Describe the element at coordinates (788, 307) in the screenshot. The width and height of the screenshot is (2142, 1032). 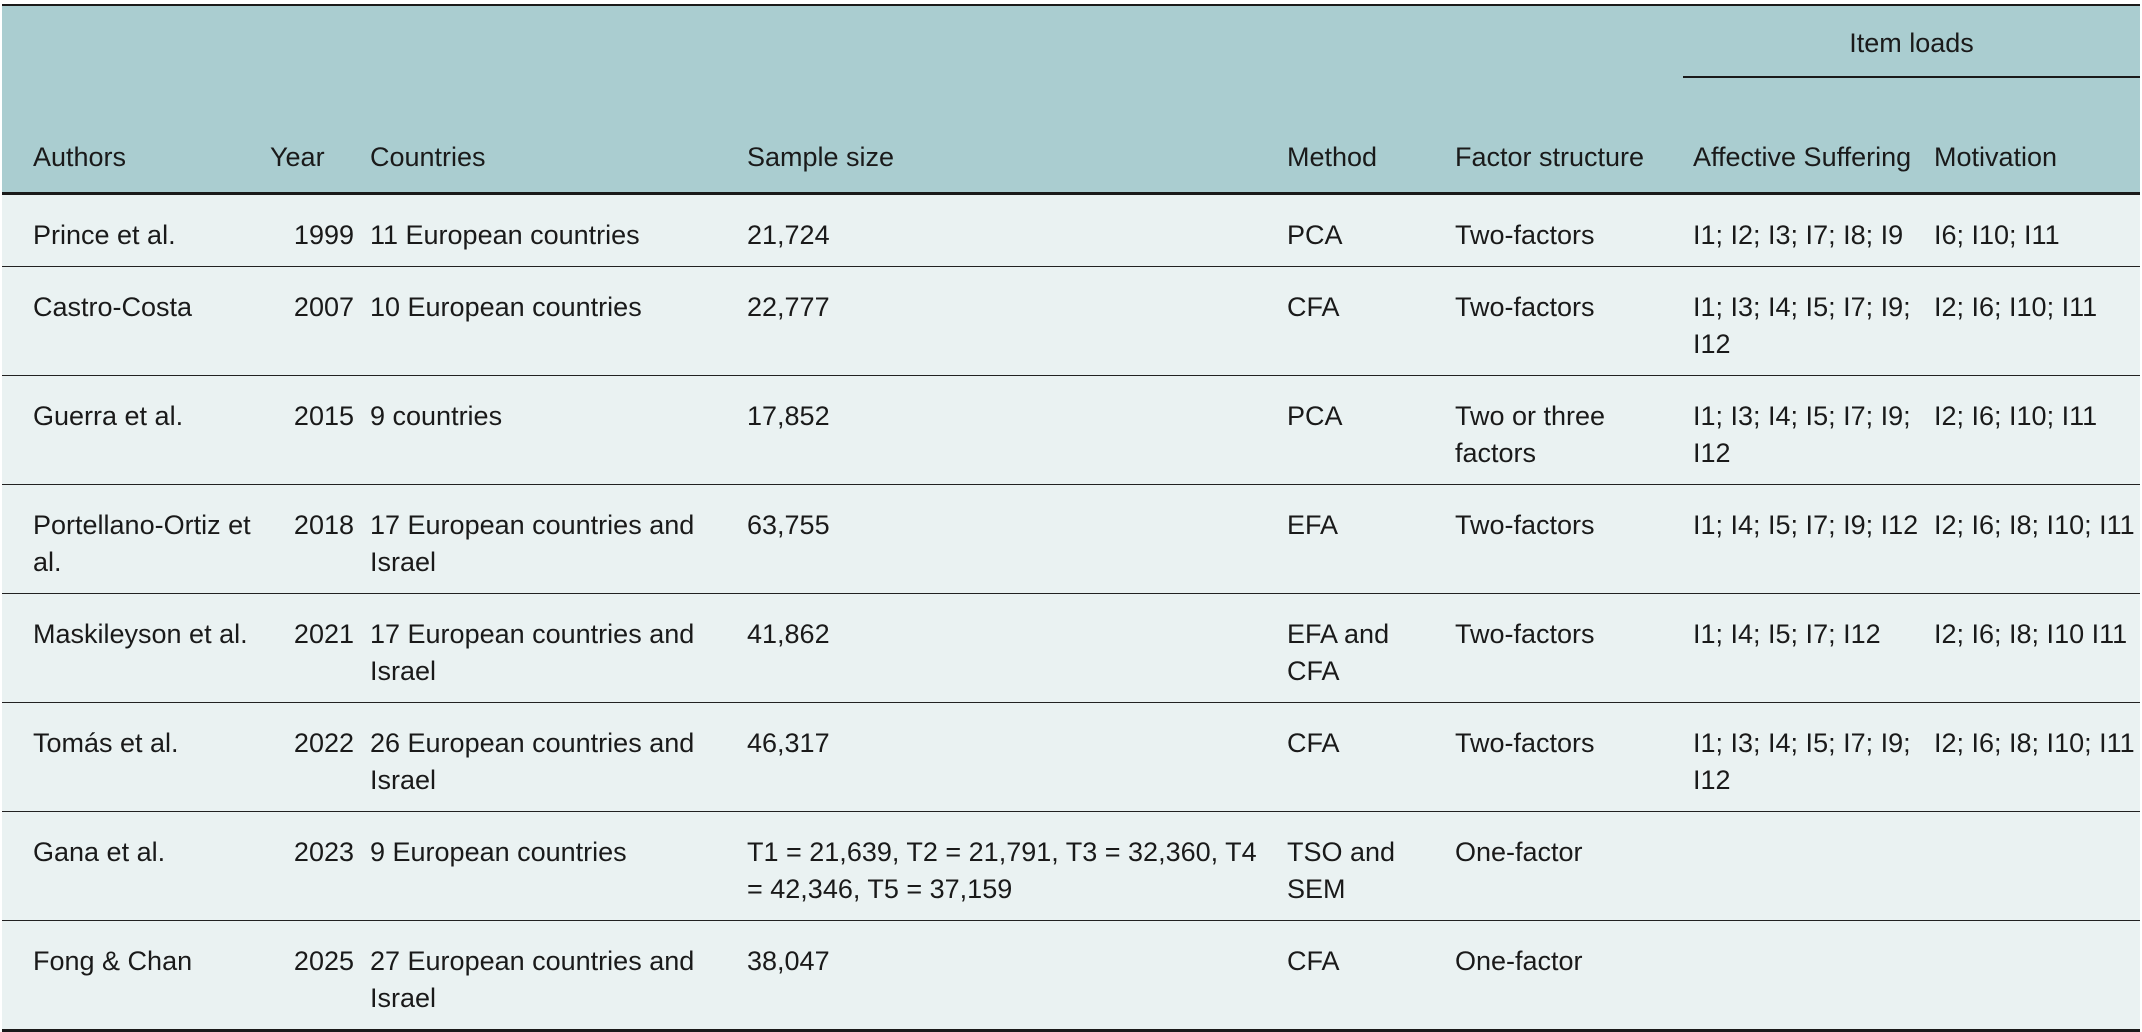
I see `cell-sample-size: 22,777` at that location.